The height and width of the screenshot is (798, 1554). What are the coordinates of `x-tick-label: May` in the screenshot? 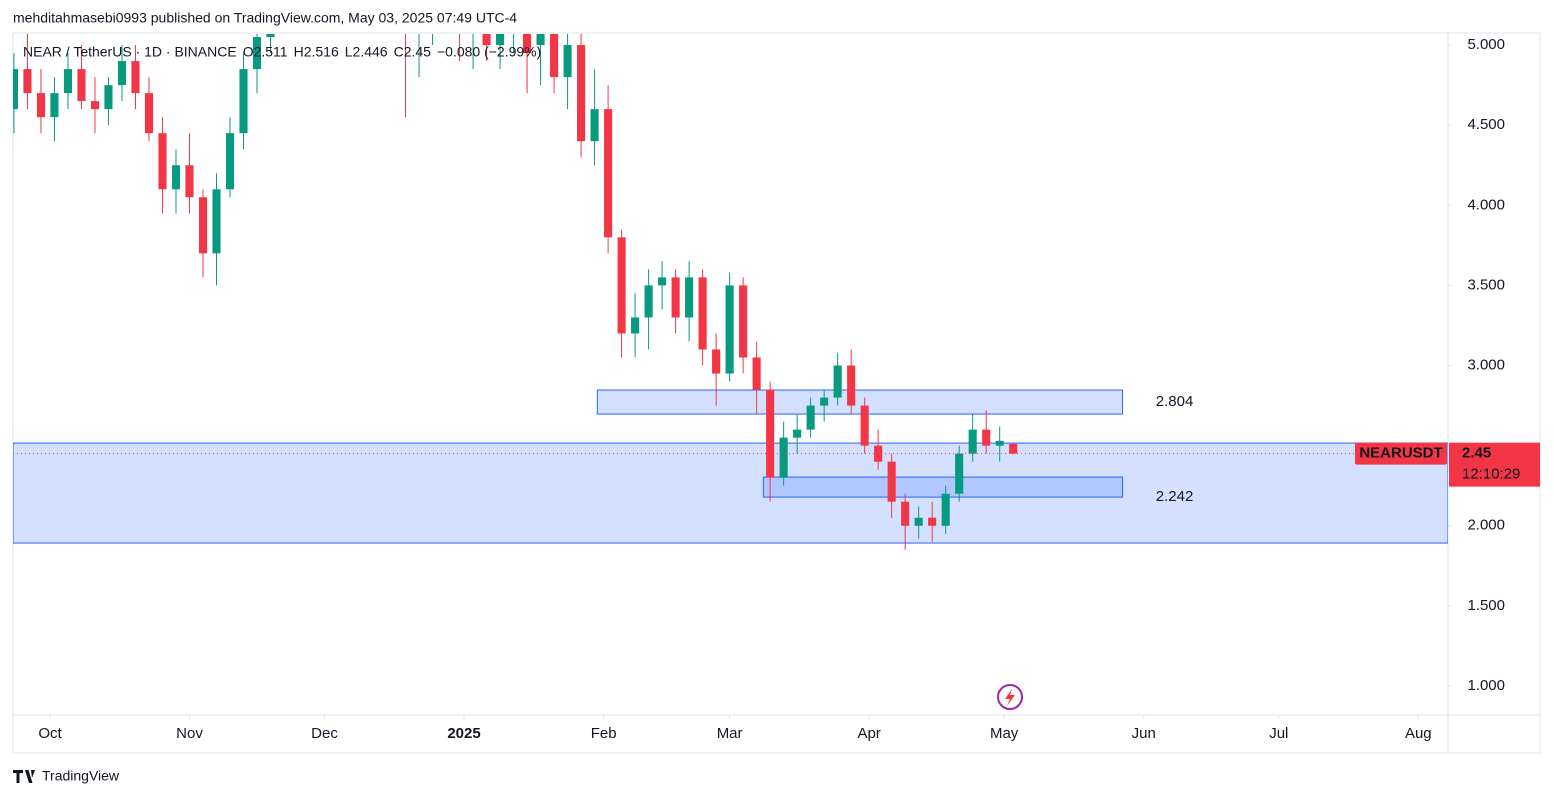 It's located at (1004, 733).